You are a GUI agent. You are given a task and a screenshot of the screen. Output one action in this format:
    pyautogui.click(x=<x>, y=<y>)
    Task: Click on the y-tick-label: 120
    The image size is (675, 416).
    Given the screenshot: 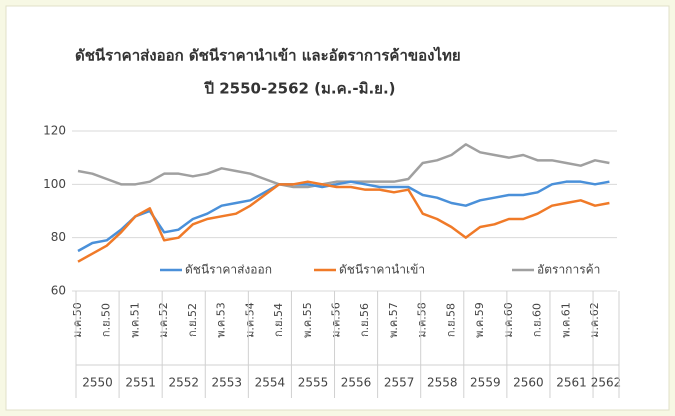 What is the action you would take?
    pyautogui.click(x=54, y=131)
    